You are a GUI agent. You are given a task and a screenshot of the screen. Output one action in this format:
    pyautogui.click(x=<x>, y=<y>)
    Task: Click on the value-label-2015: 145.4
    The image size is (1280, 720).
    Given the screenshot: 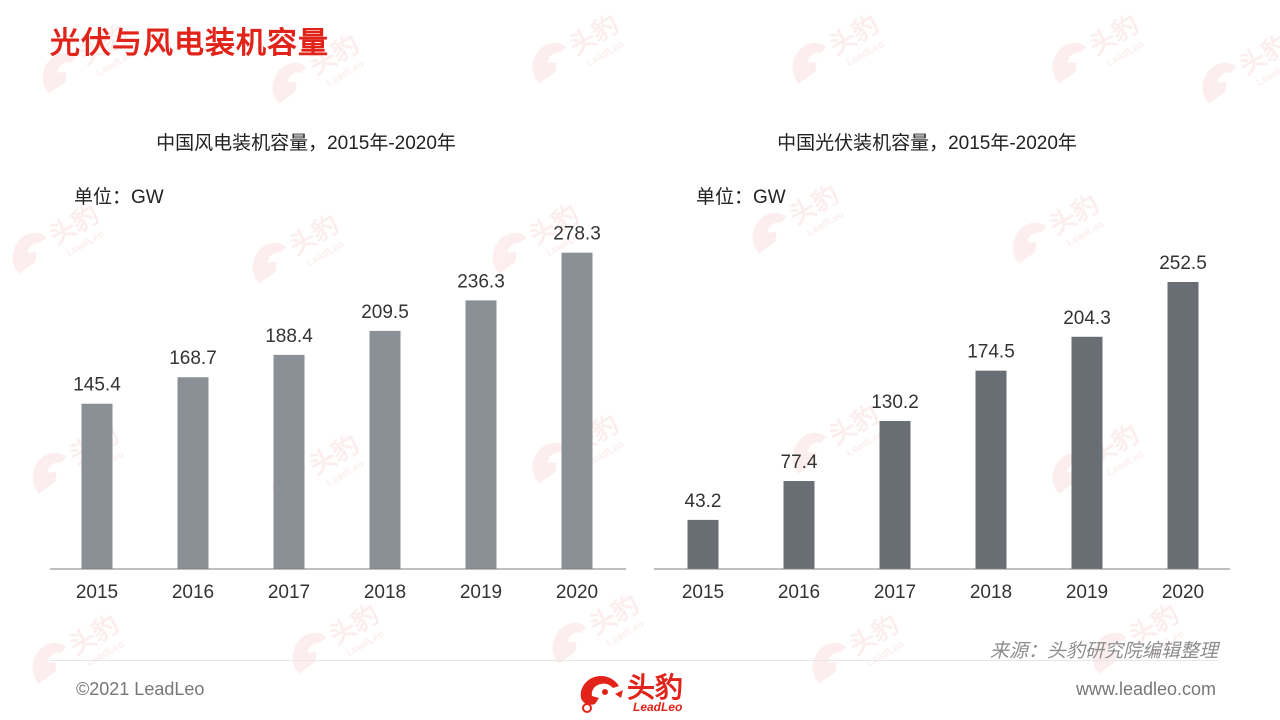 What is the action you would take?
    pyautogui.click(x=97, y=385)
    